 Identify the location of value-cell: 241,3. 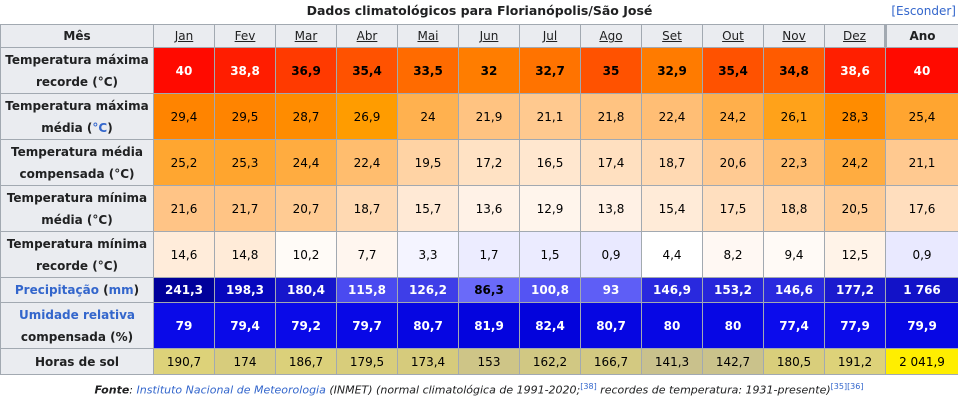
(184, 290).